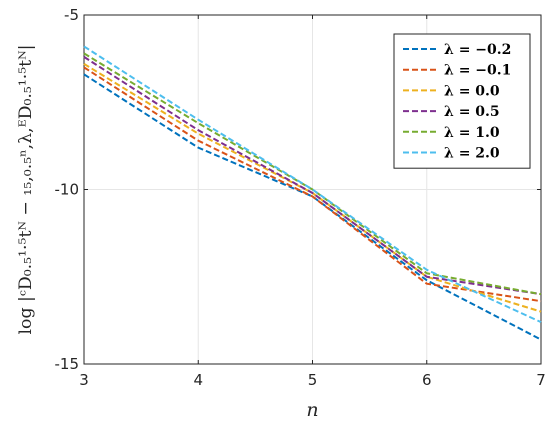  I want to click on x-tick-label: 4, so click(198, 380).